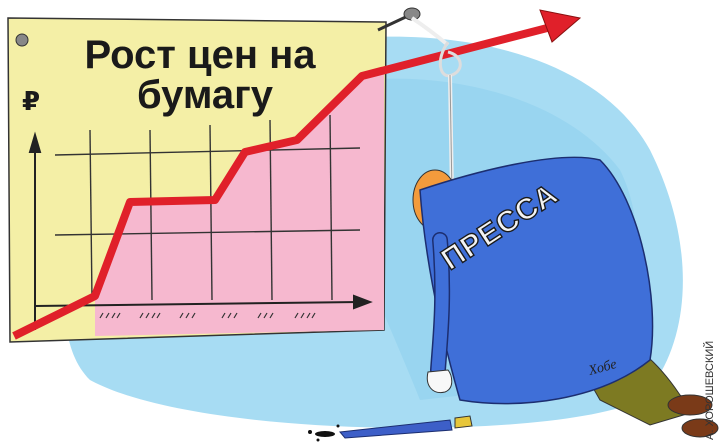 This screenshot has width=720, height=445. I want to click on rope-outline, so click(451, 135).